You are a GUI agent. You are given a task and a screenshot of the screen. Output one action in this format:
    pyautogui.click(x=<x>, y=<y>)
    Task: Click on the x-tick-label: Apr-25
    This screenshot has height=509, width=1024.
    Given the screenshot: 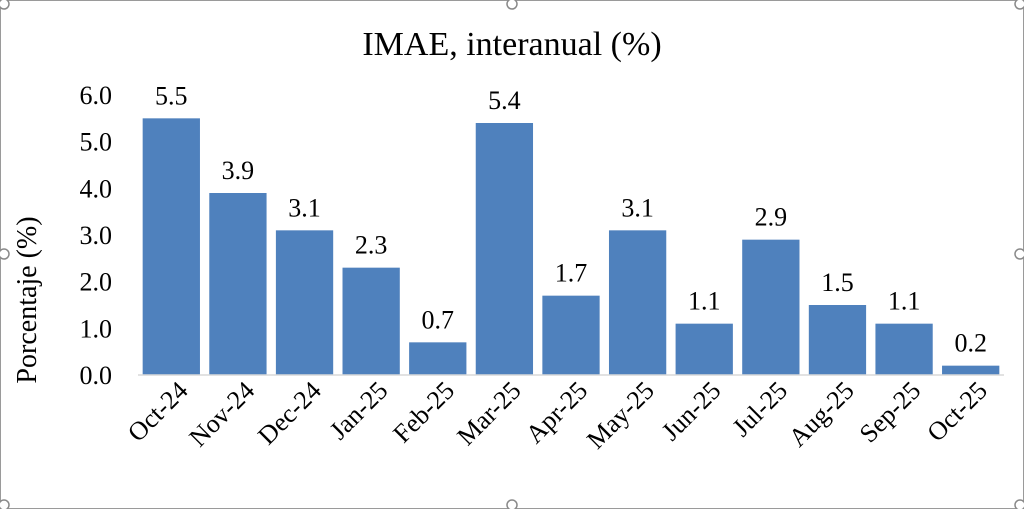 What is the action you would take?
    pyautogui.click(x=556, y=412)
    